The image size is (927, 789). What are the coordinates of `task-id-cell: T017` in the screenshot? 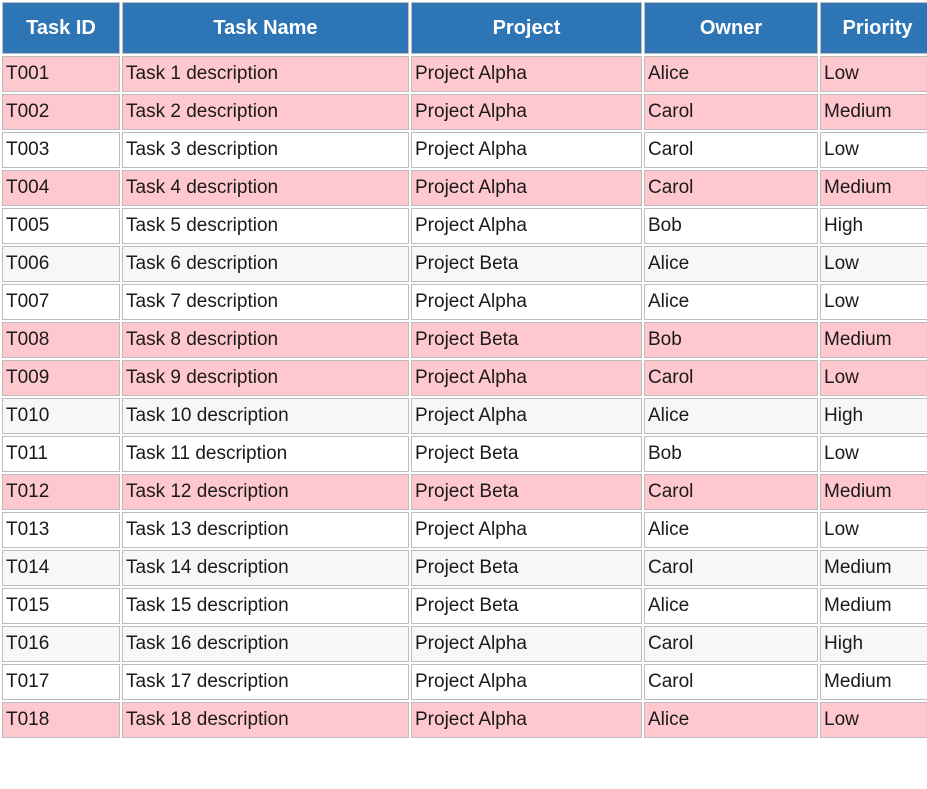 It's located at (61, 682).